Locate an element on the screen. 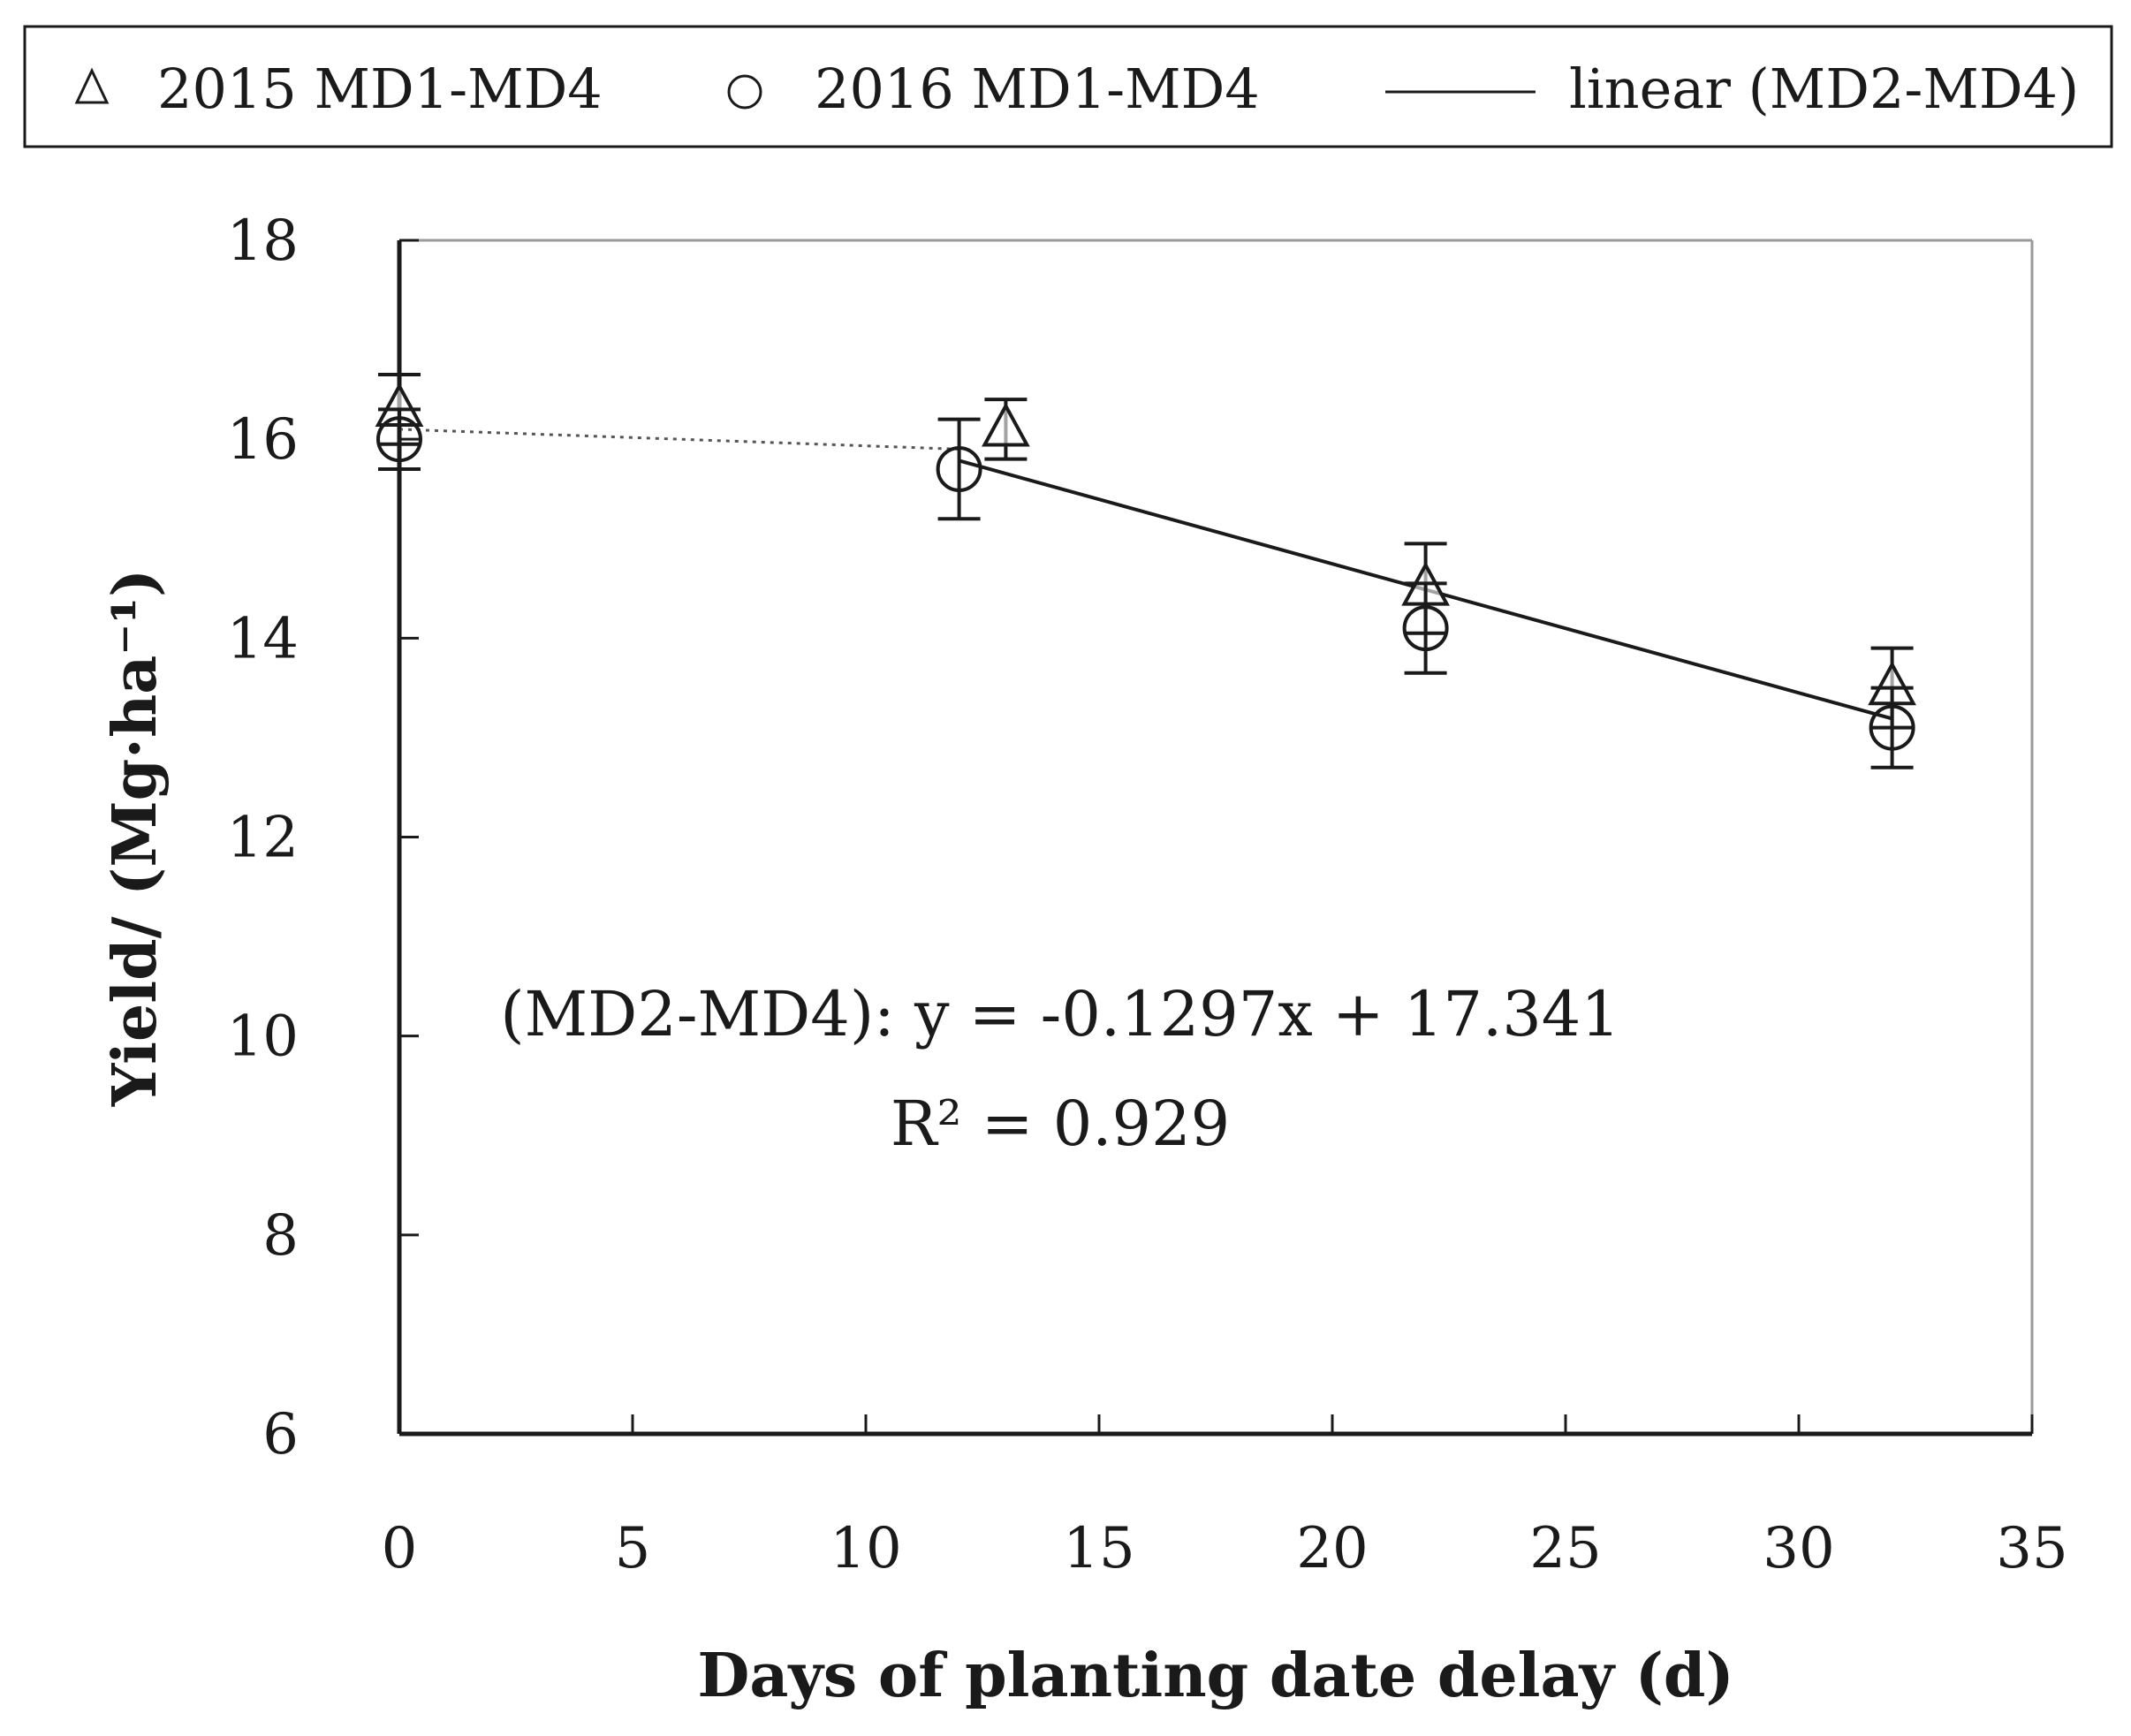 The width and height of the screenshot is (2131, 1736). dotted-connector is located at coordinates (678, 439).